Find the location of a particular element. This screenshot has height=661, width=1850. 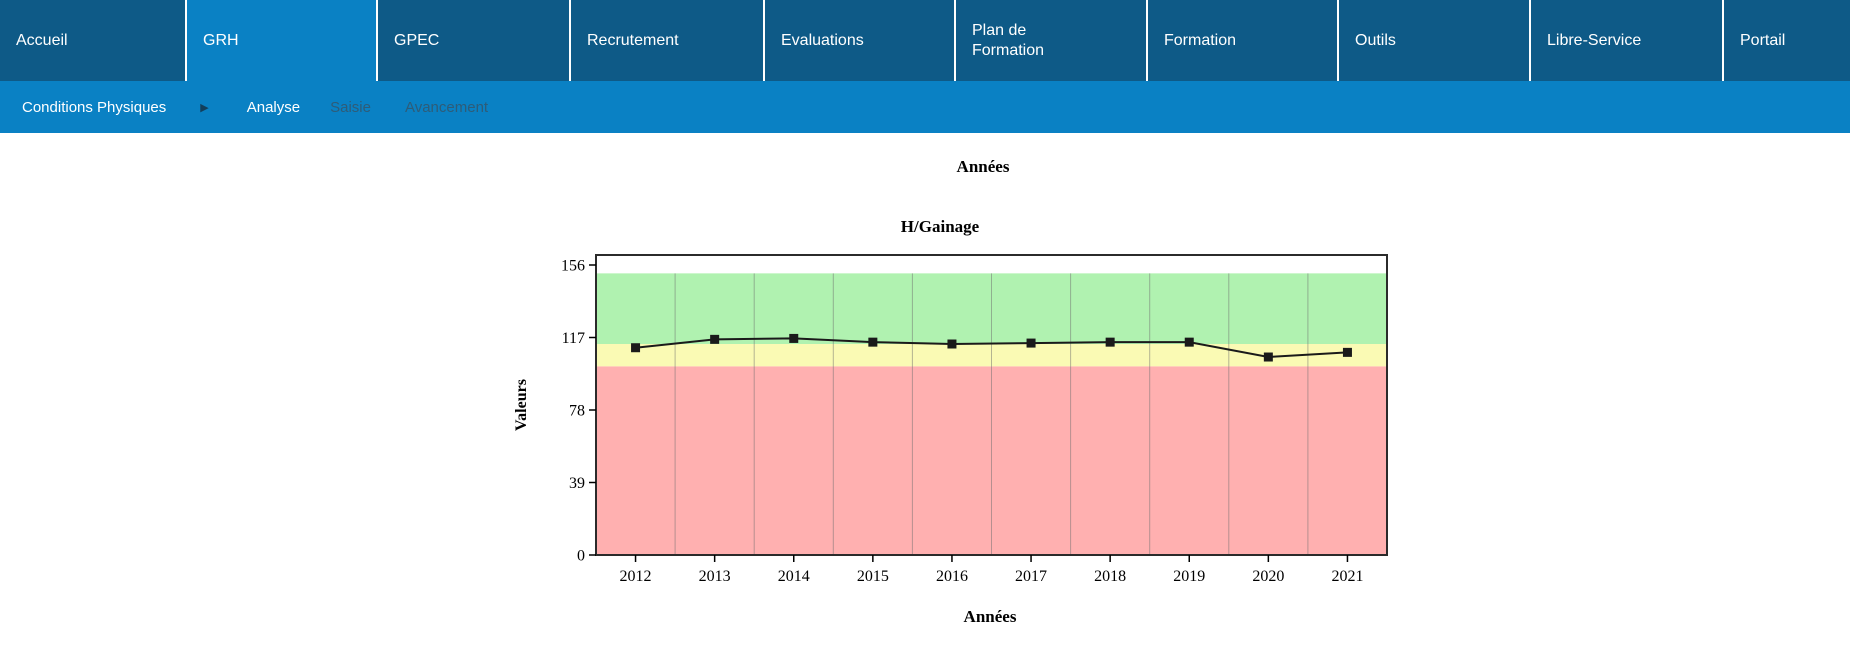

x-tick-label: 2012 is located at coordinates (636, 576).